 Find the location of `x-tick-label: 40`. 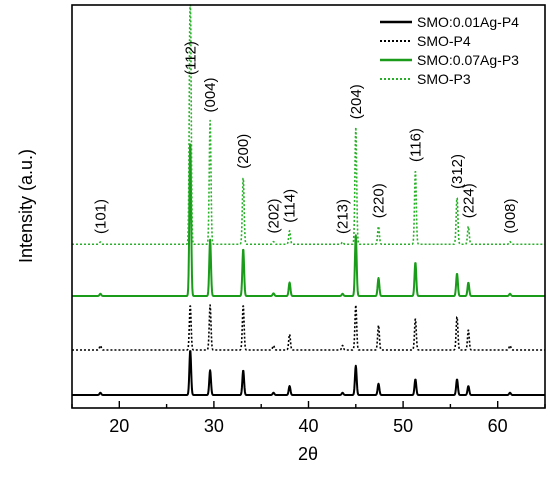

x-tick-label: 40 is located at coordinates (308, 426).